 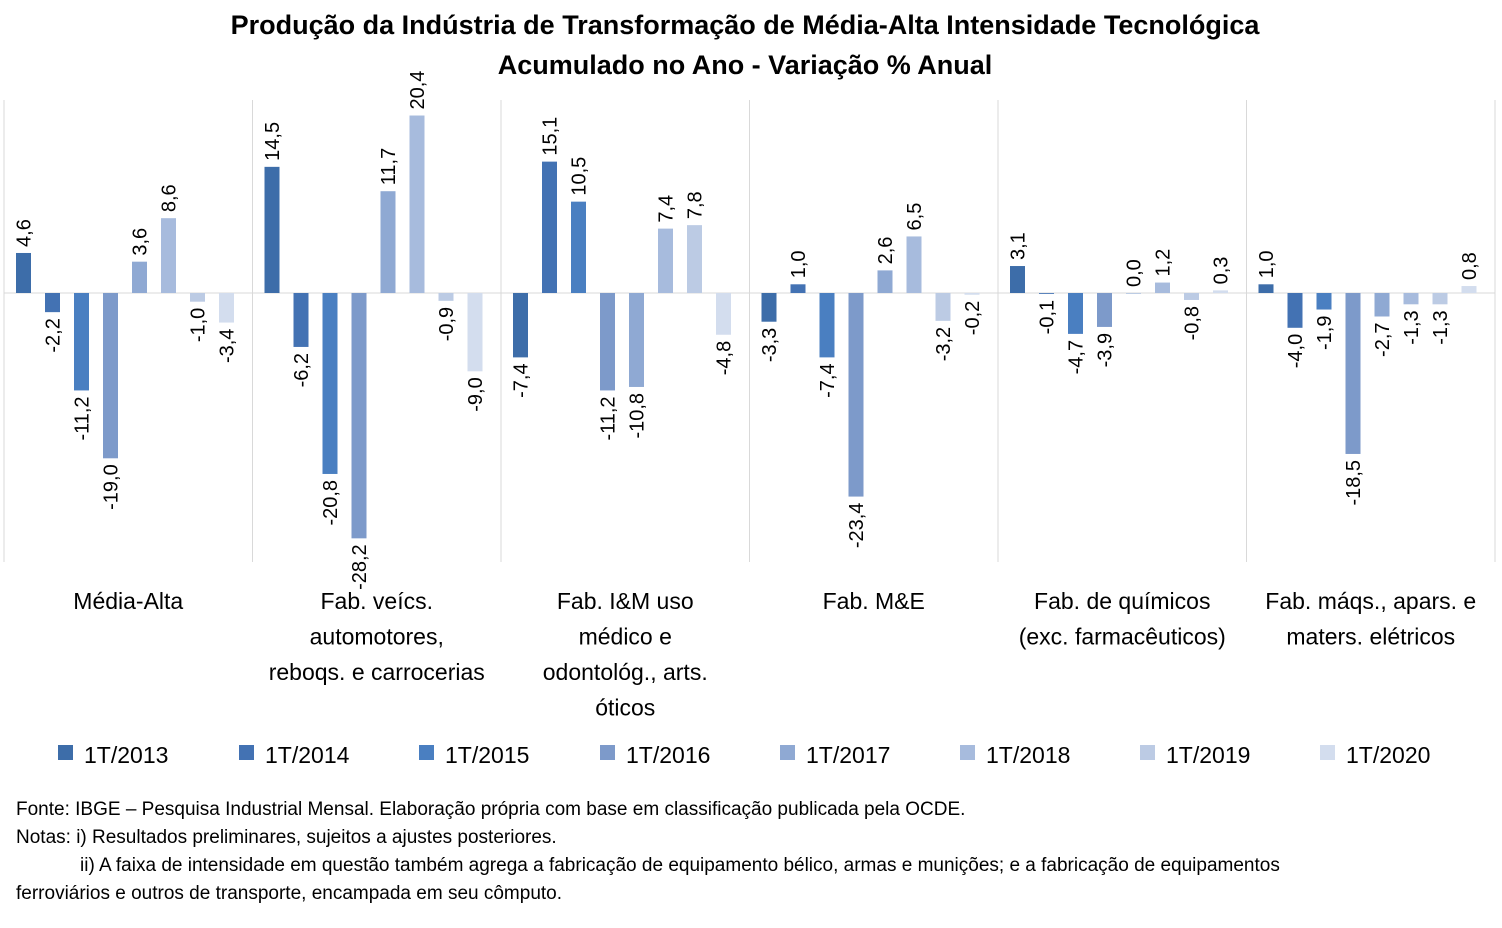 What do you see at coordinates (1325, 333) in the screenshot?
I see `data-label: -1,9` at bounding box center [1325, 333].